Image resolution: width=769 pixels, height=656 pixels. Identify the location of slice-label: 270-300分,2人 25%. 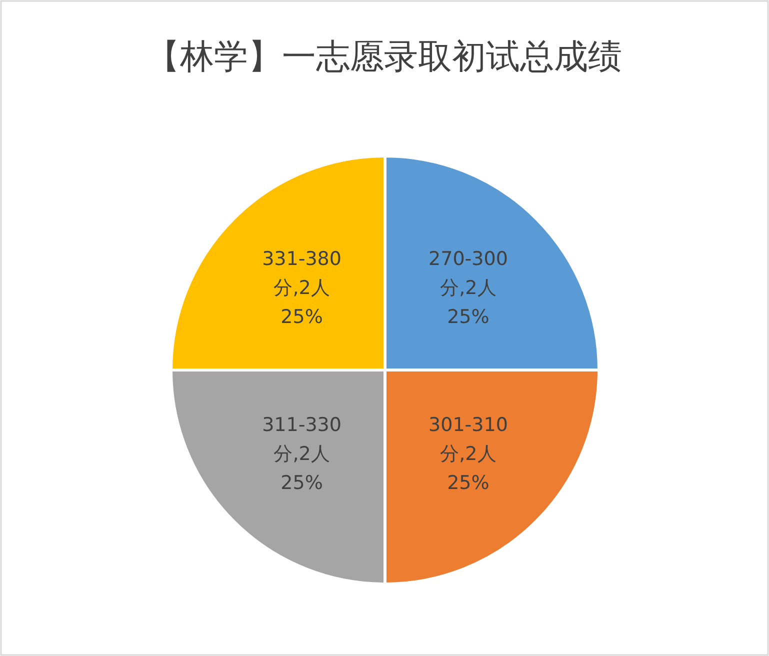
(468, 288).